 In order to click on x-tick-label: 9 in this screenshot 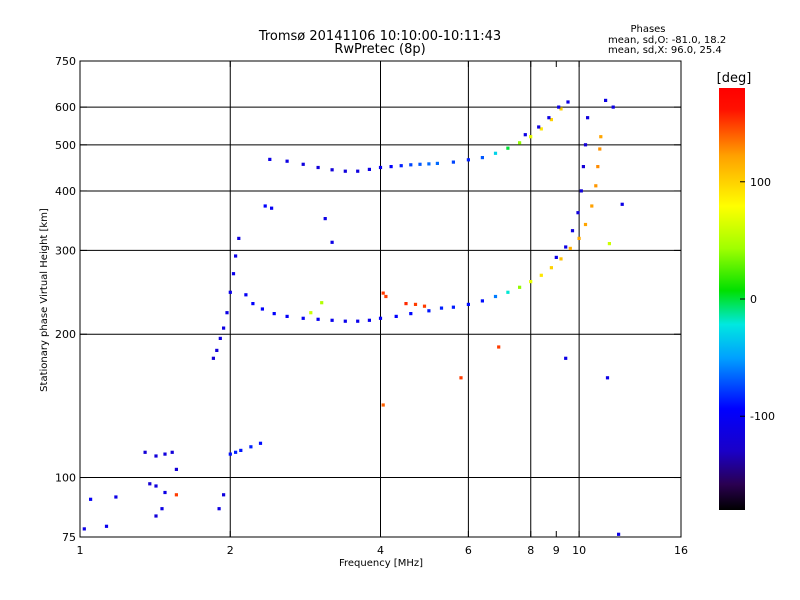, I will do `click(556, 550)`.